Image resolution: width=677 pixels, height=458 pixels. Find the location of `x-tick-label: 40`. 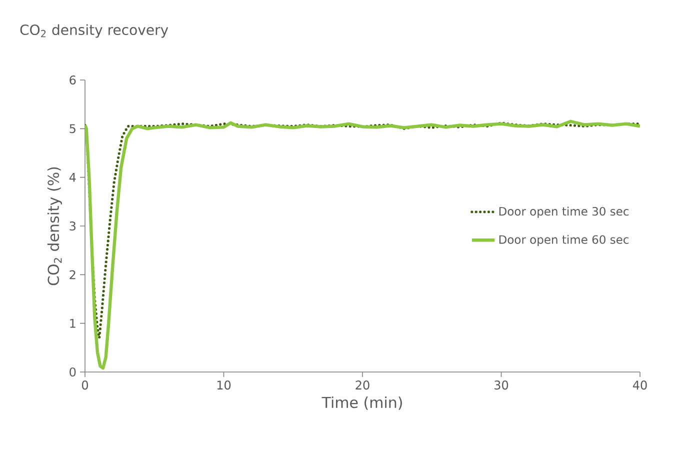

x-tick-label: 40 is located at coordinates (639, 385).